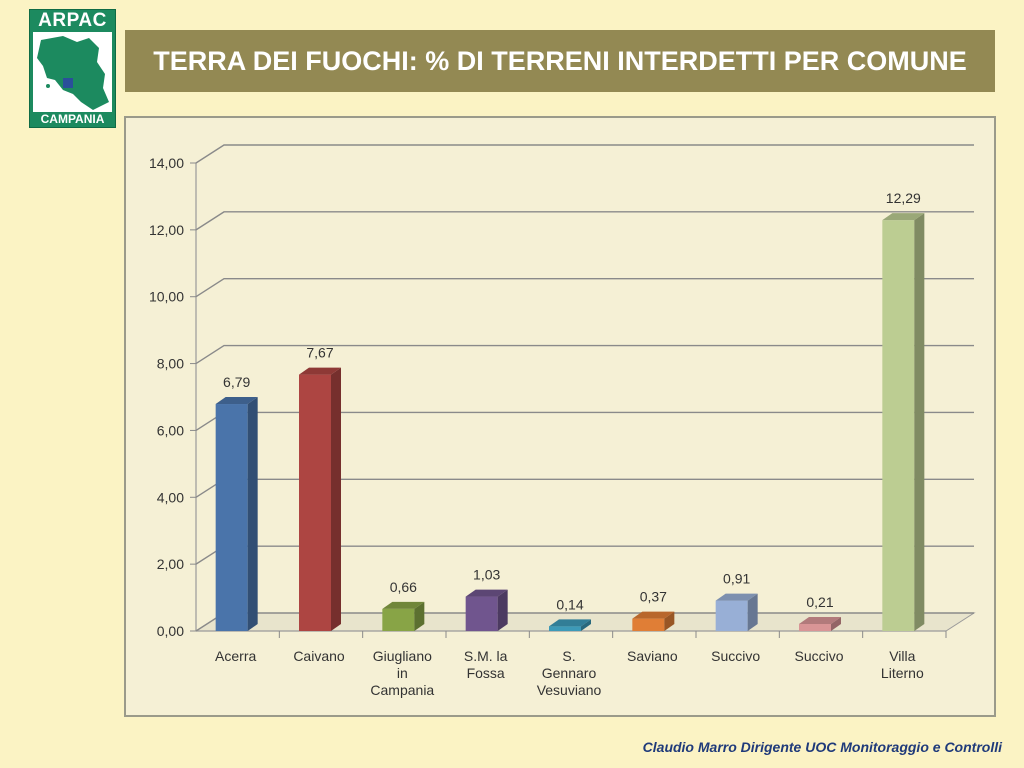 Image resolution: width=1024 pixels, height=768 pixels. Describe the element at coordinates (170, 364) in the screenshot. I see `y-tick-label: 8,00` at that location.